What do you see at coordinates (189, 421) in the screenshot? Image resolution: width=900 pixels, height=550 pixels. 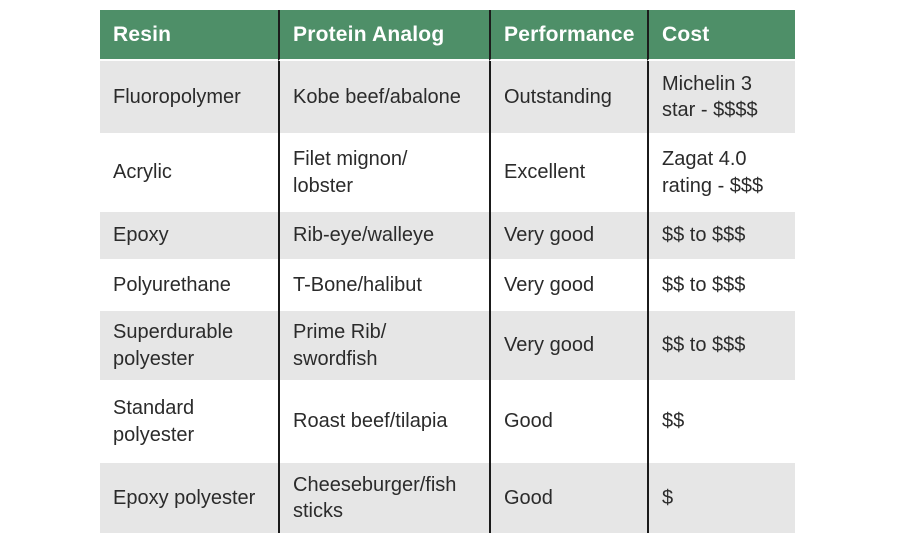 I see `cell-row6-resin: Standard polyester` at bounding box center [189, 421].